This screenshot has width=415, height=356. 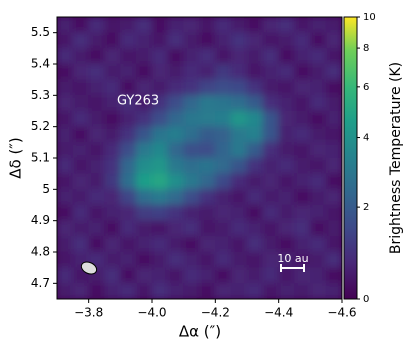 I want to click on x-tick-label: −4.0, so click(x=151, y=313).